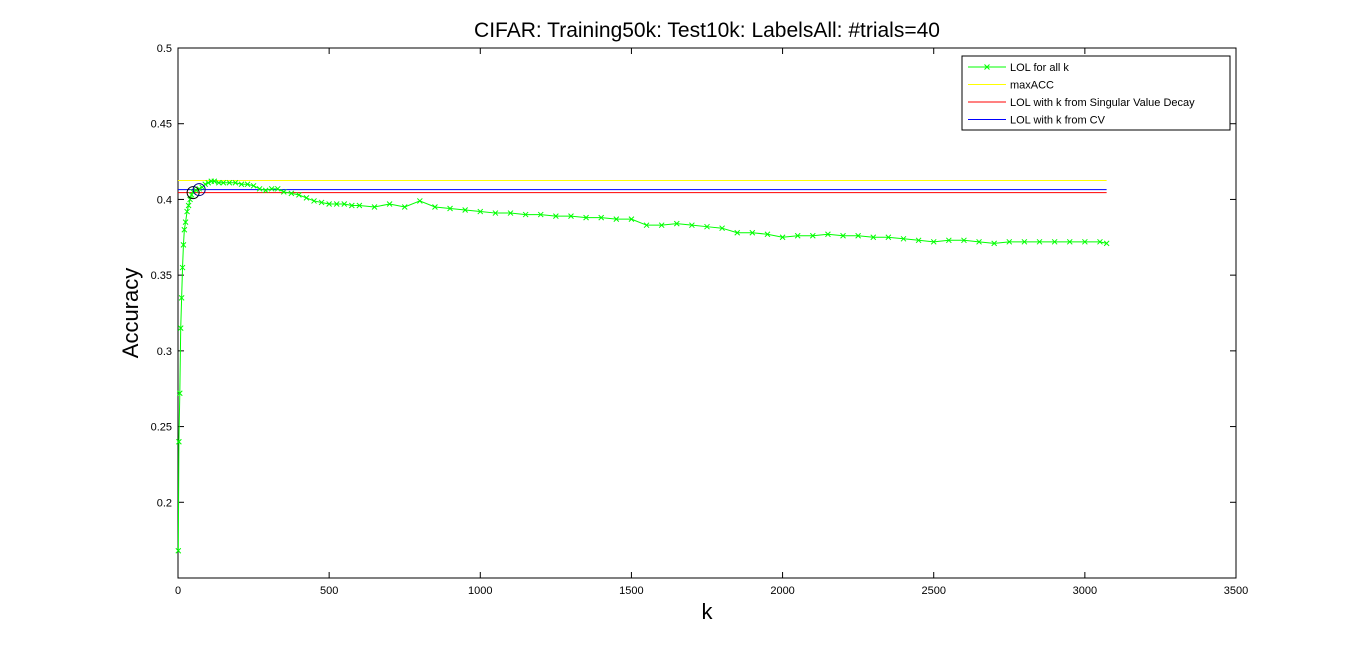 The height and width of the screenshot is (651, 1366). Describe the element at coordinates (178, 591) in the screenshot. I see `x-tick-label: 0` at that location.